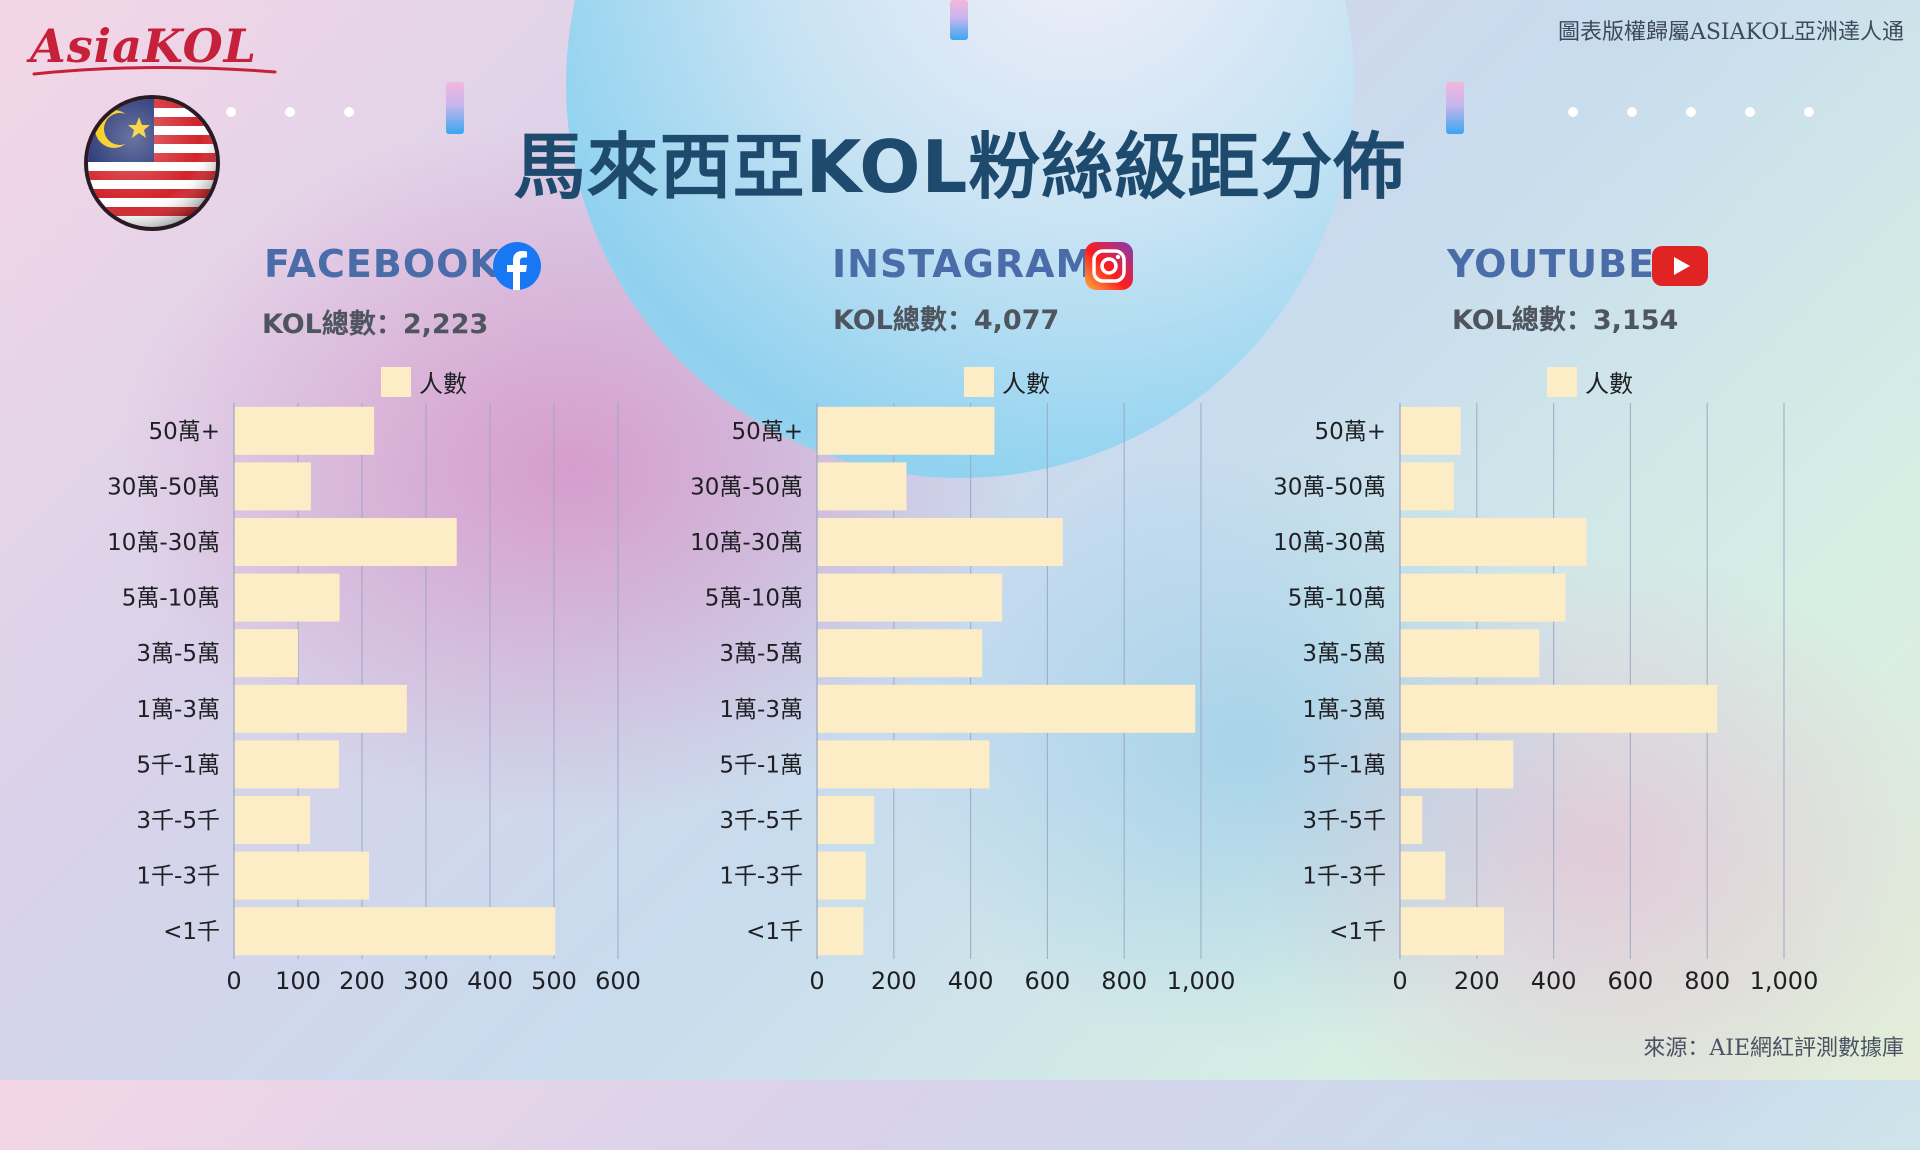 This screenshot has width=1920, height=1150. Describe the element at coordinates (455, 108) in the screenshot. I see `accent-bar-left` at that location.